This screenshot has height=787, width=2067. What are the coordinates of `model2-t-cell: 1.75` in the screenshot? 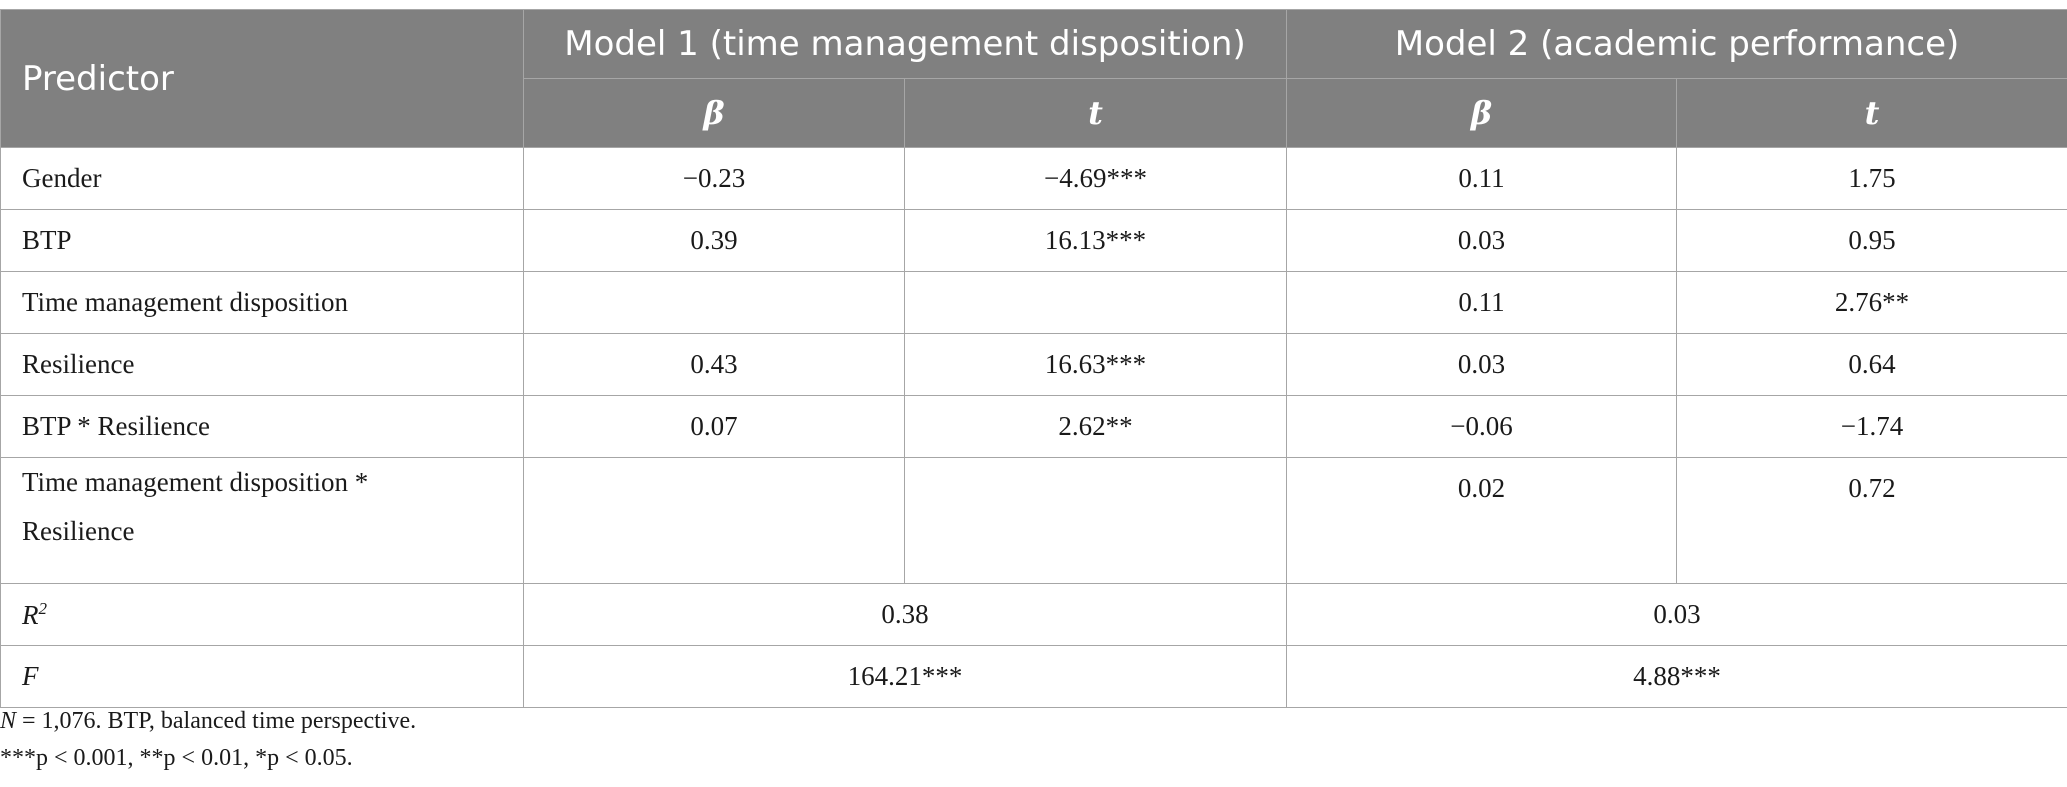 It's located at (1871, 178).